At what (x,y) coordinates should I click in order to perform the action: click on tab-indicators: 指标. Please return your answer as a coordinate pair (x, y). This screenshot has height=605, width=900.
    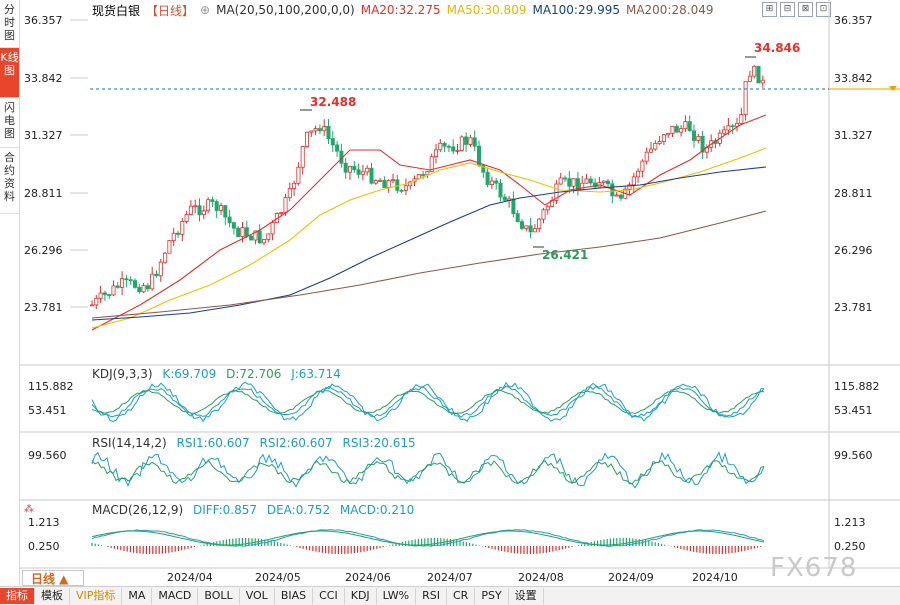
    Looking at the image, I should click on (17, 596).